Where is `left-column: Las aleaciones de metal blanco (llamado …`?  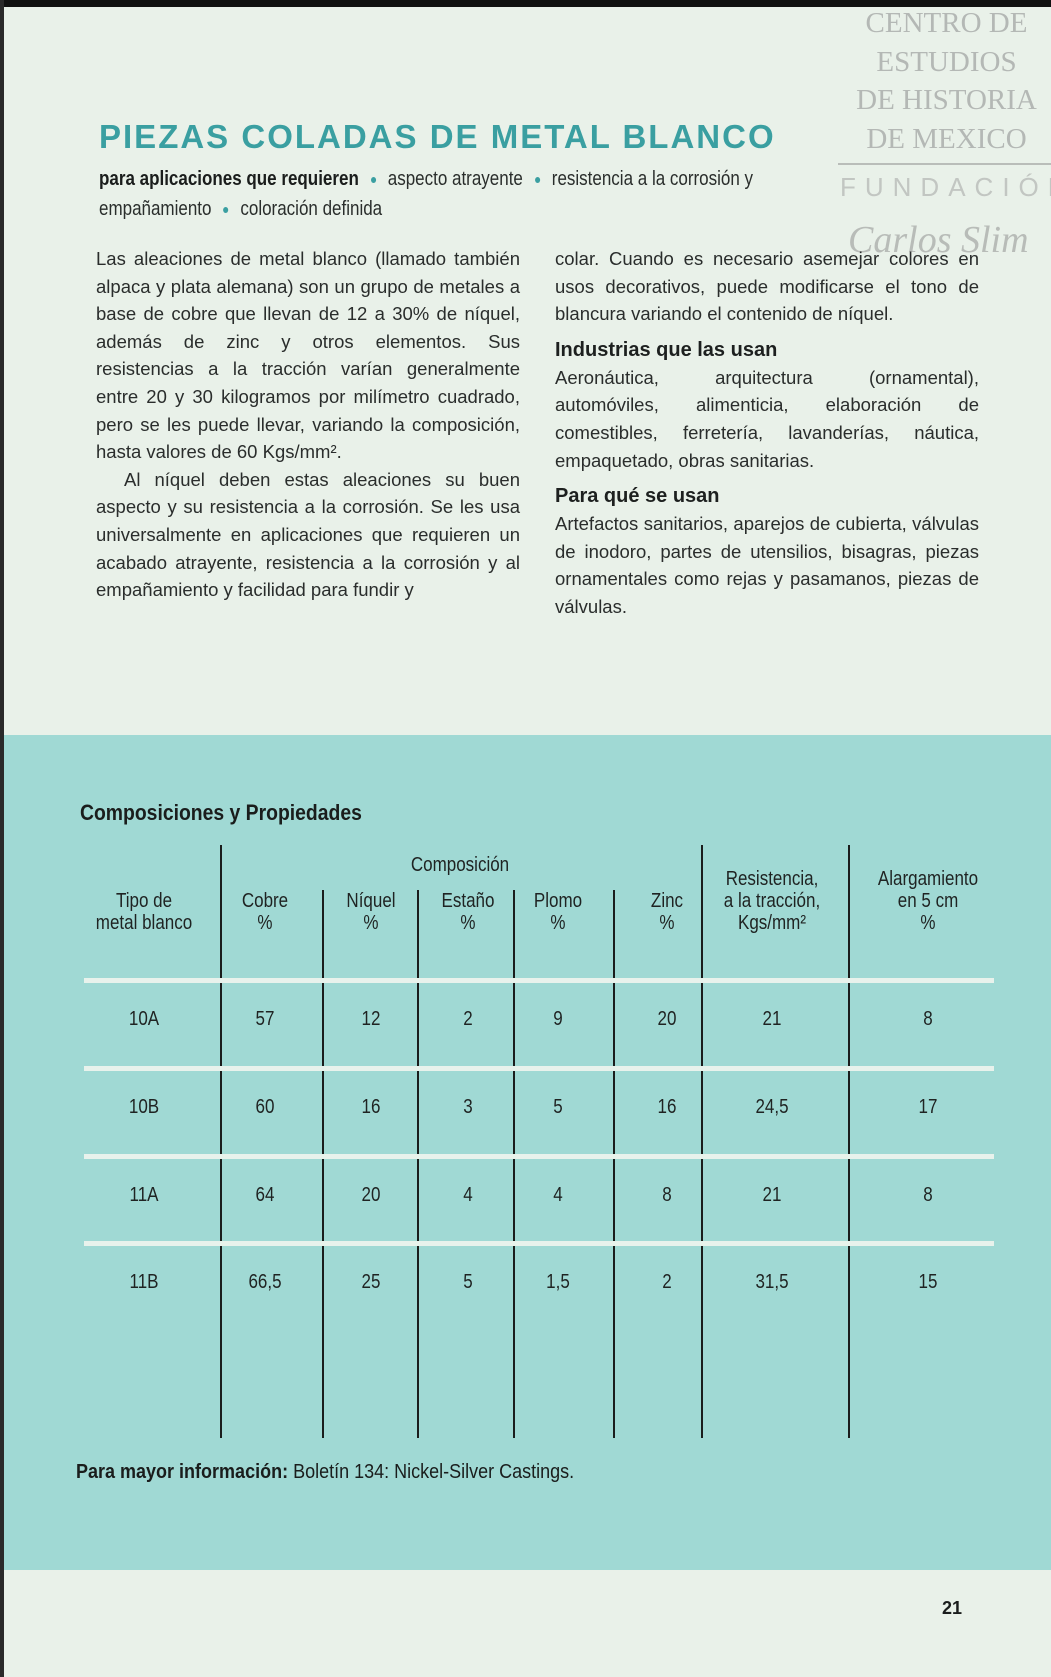
left-column: Las aleaciones de metal blanco (llamado … is located at coordinates (308, 424).